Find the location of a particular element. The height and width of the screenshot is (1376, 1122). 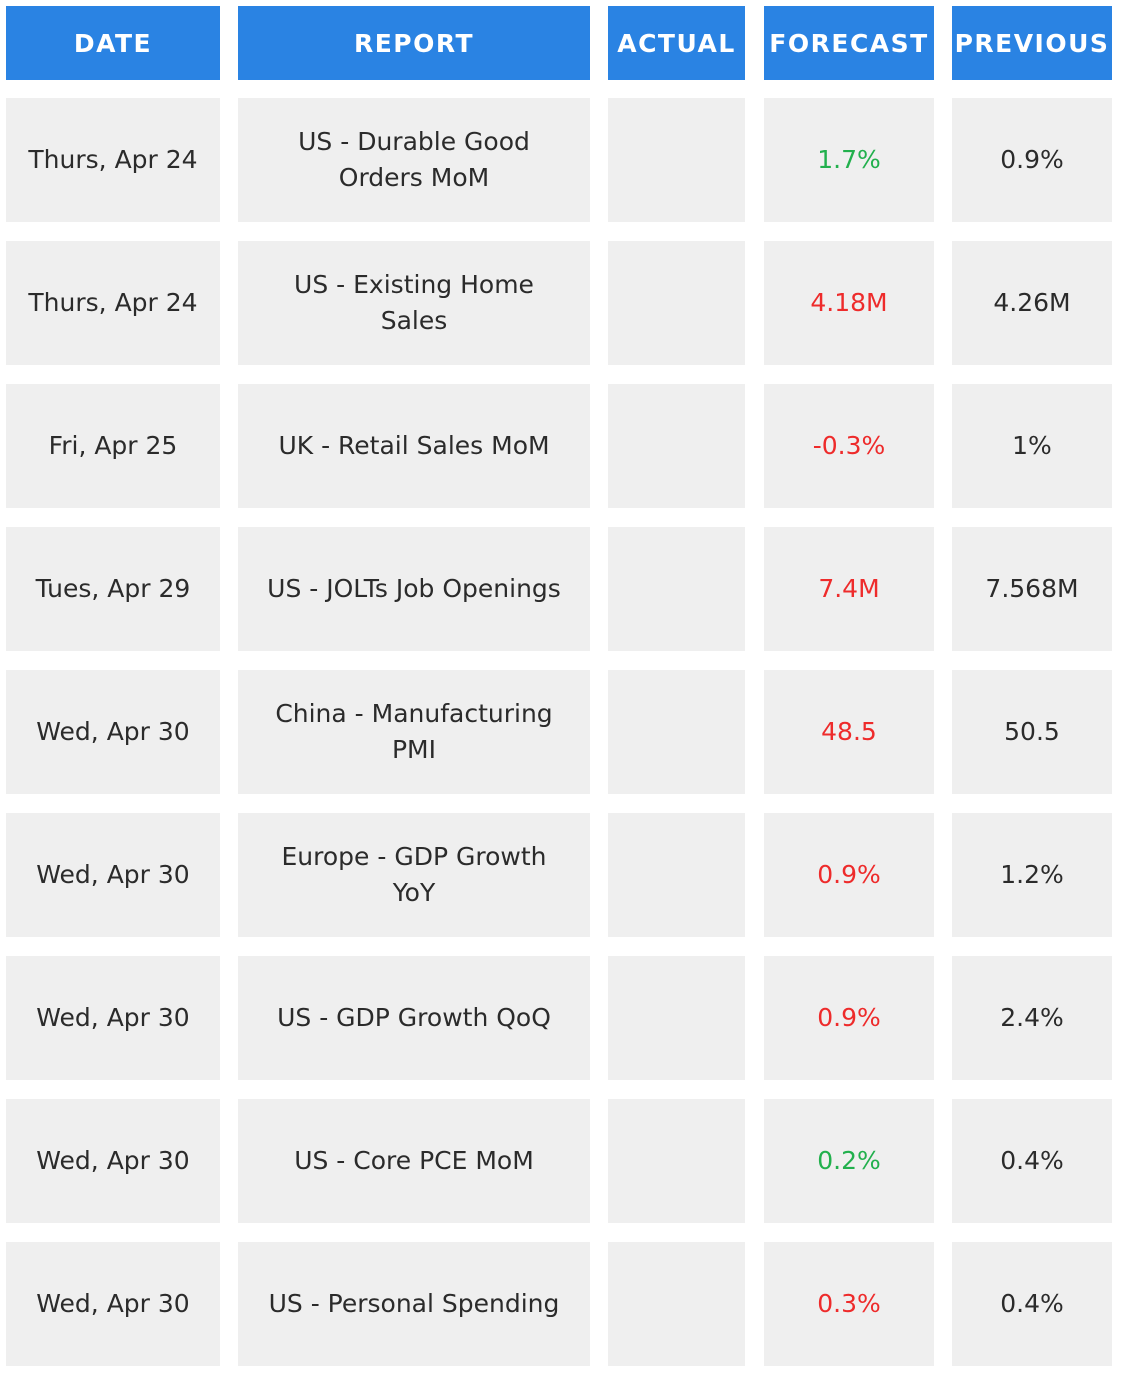

header-actual: ACTUAL is located at coordinates (676, 43).